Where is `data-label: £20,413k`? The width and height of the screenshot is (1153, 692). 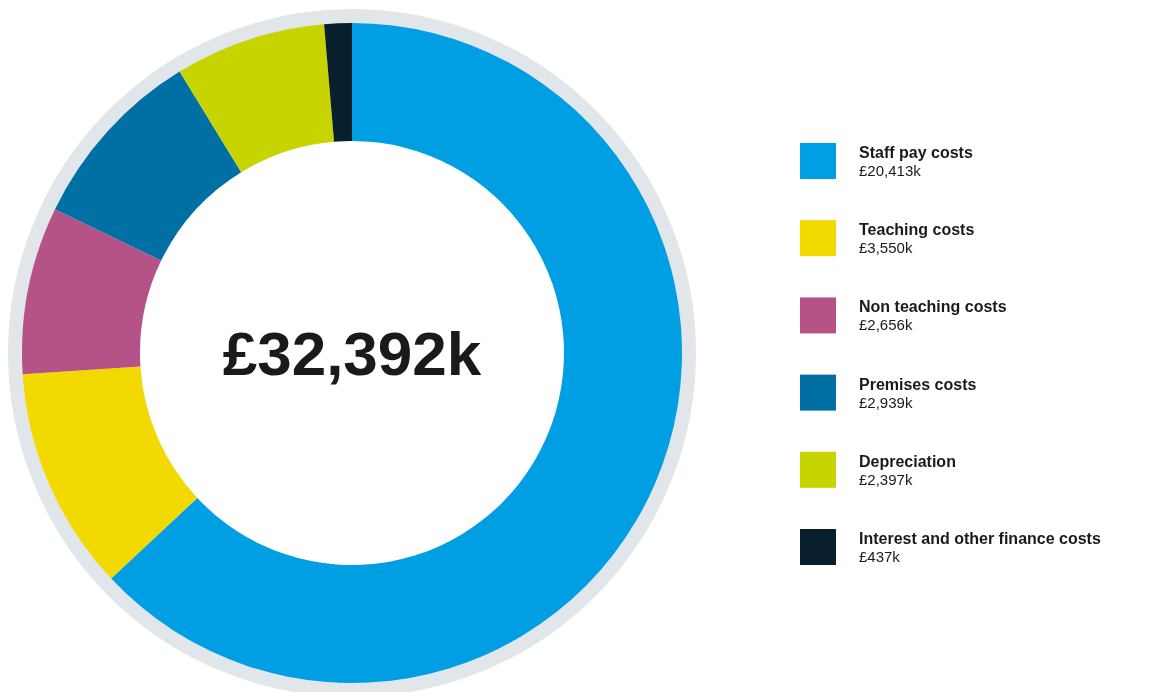 data-label: £20,413k is located at coordinates (890, 170).